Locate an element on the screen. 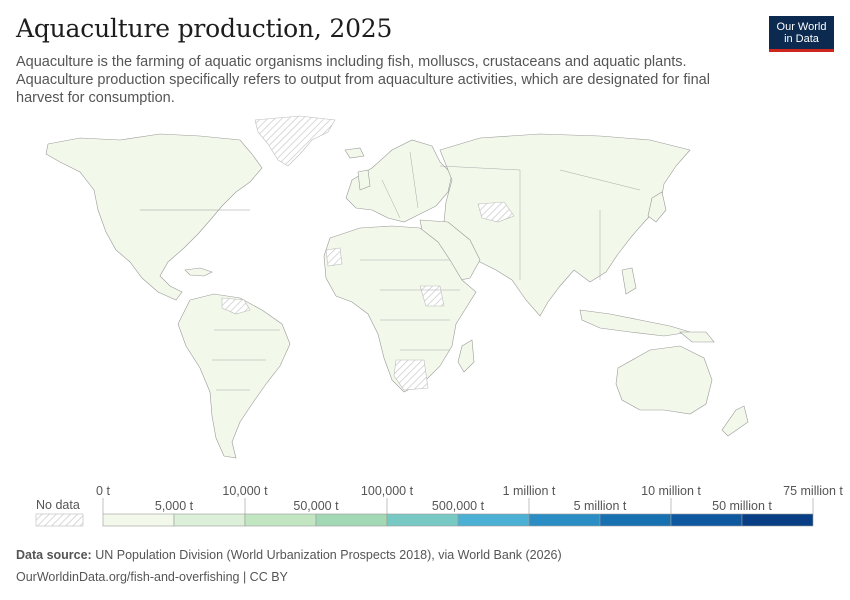  central-asia-region is located at coordinates (496, 212).